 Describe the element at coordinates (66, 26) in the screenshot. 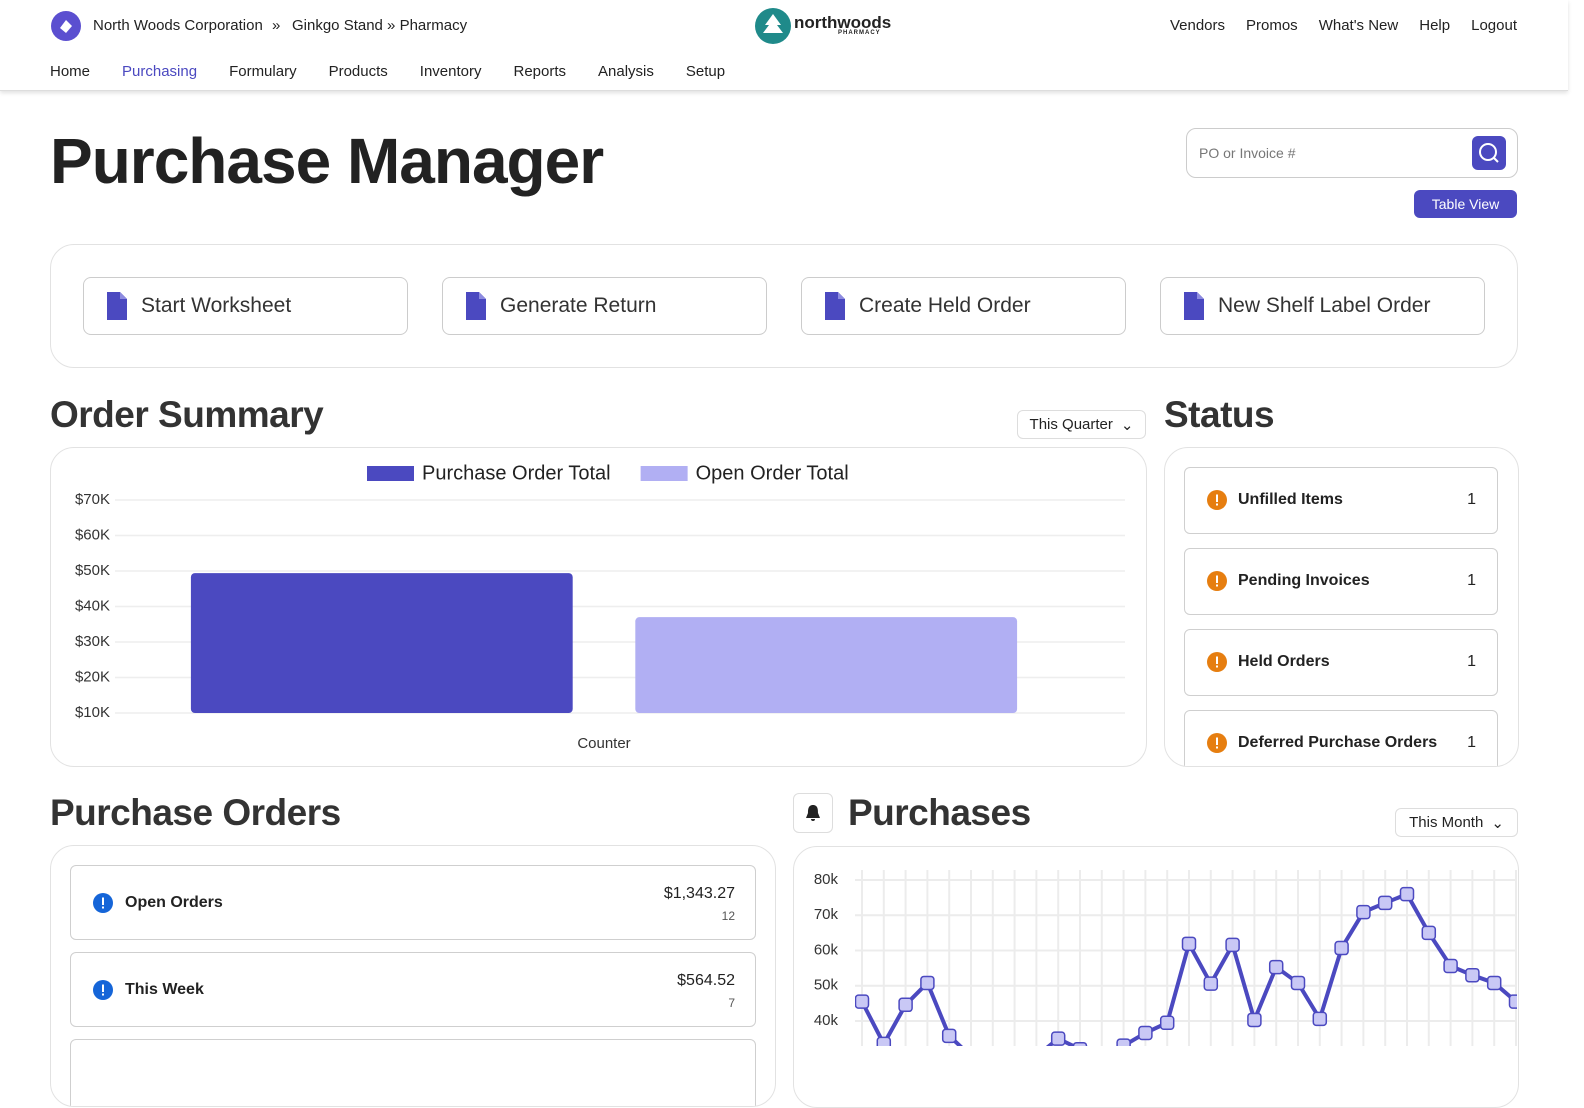

I see `org-icon` at that location.